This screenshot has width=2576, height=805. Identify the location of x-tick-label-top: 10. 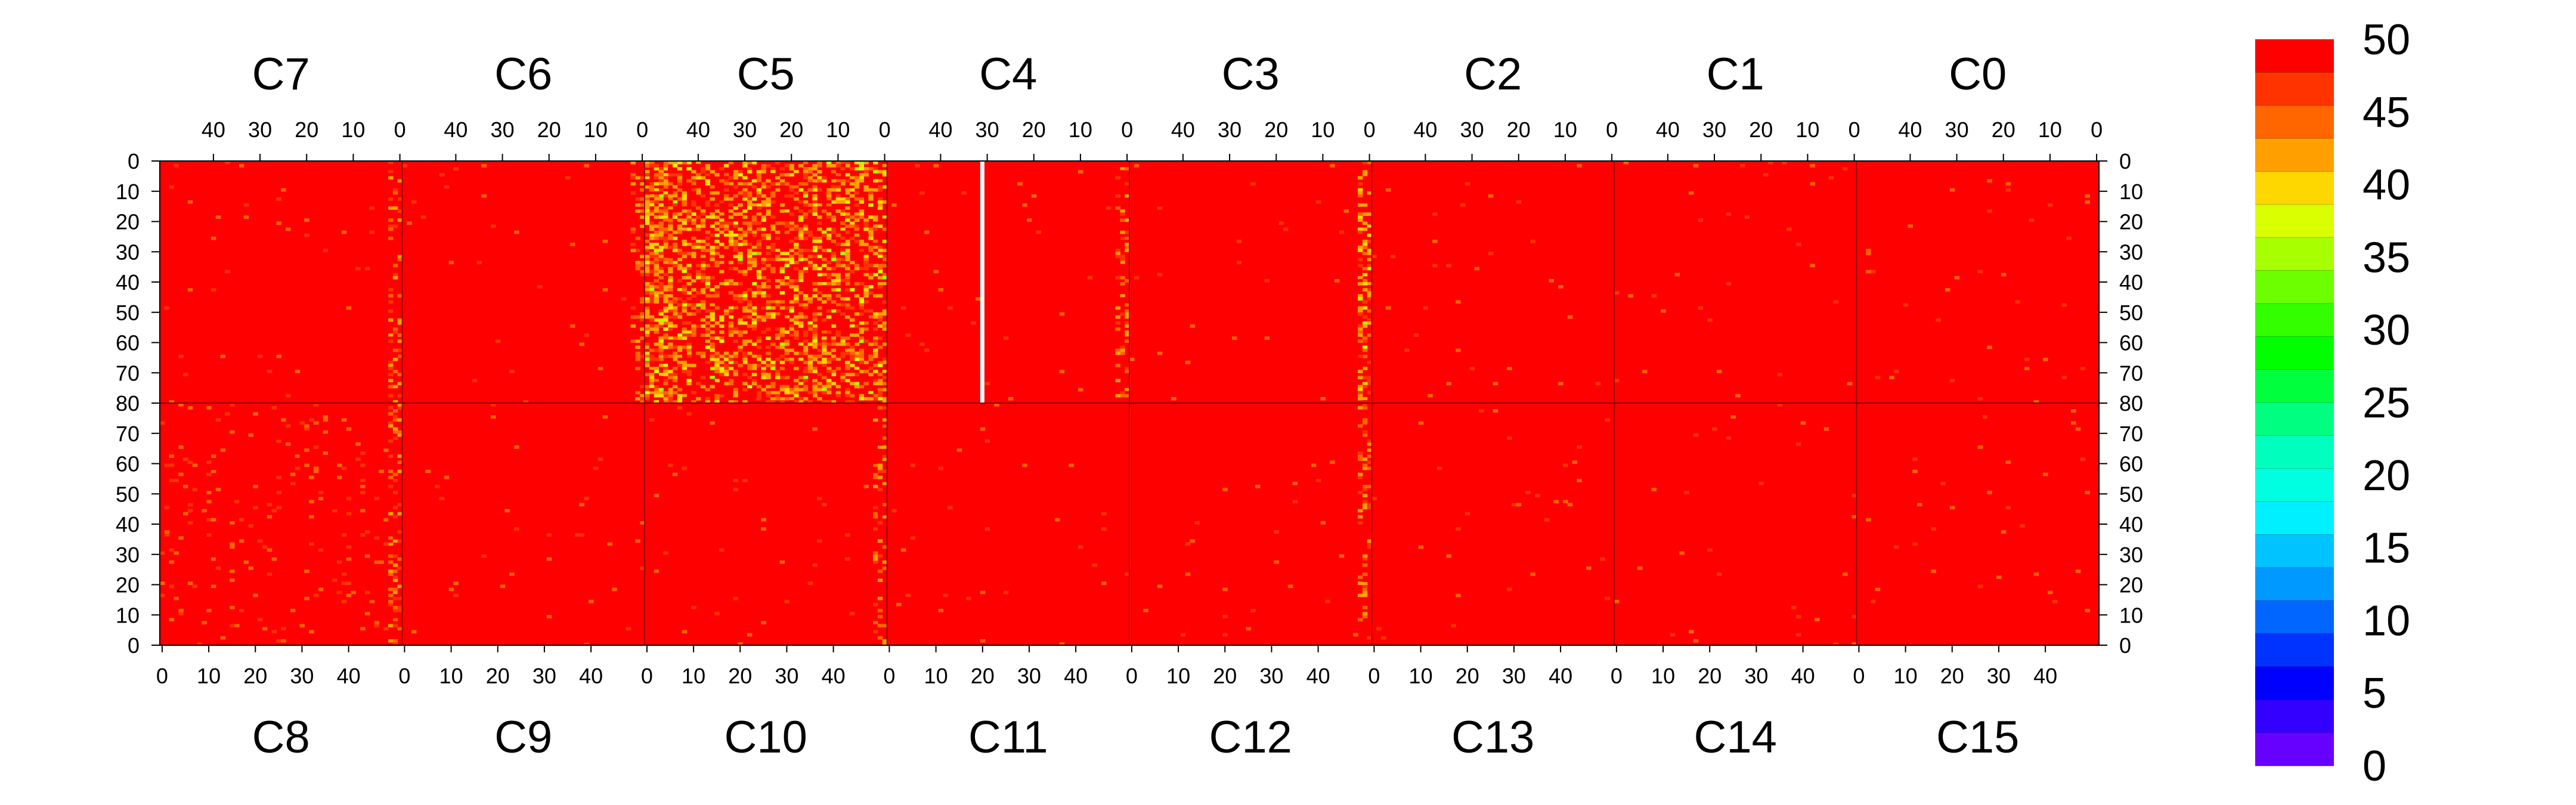
(353, 130).